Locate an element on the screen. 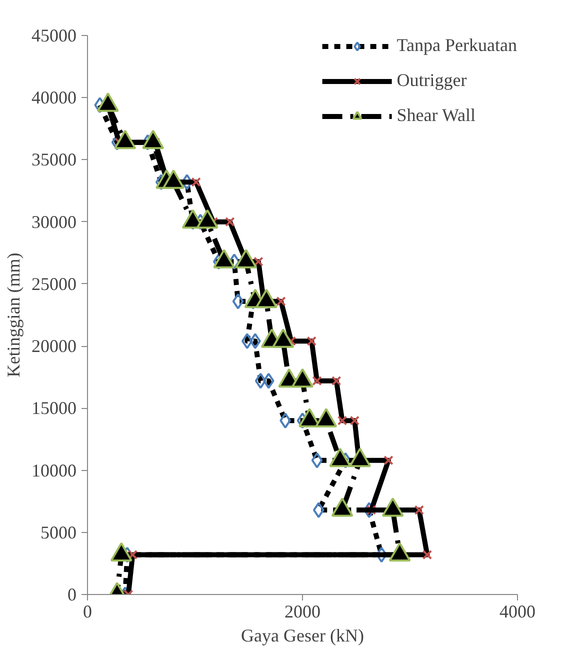  y-tick-label: 5000 is located at coordinates (58, 532).